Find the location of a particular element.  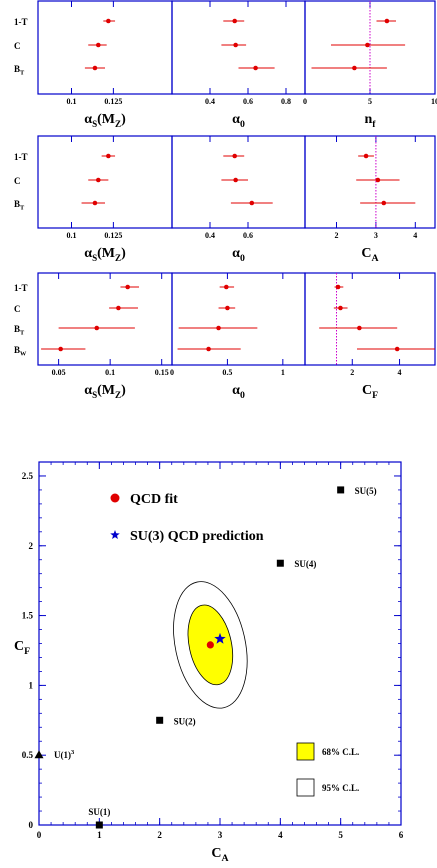

y-tick-label: 0 is located at coordinates (31, 825).